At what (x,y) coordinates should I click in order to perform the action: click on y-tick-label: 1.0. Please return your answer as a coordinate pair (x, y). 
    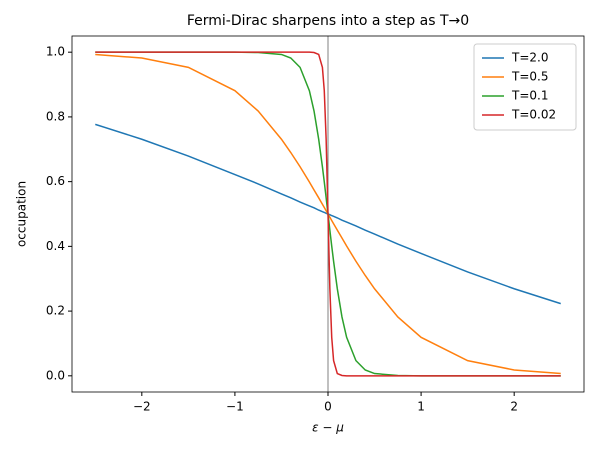
    Looking at the image, I should click on (55, 52).